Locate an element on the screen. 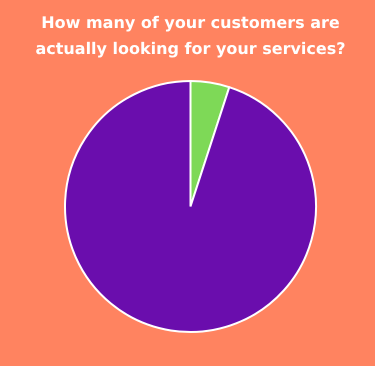 The height and width of the screenshot is (366, 375). chart-title: How many of your customers are actually looking for your services? is located at coordinates (190, 35).